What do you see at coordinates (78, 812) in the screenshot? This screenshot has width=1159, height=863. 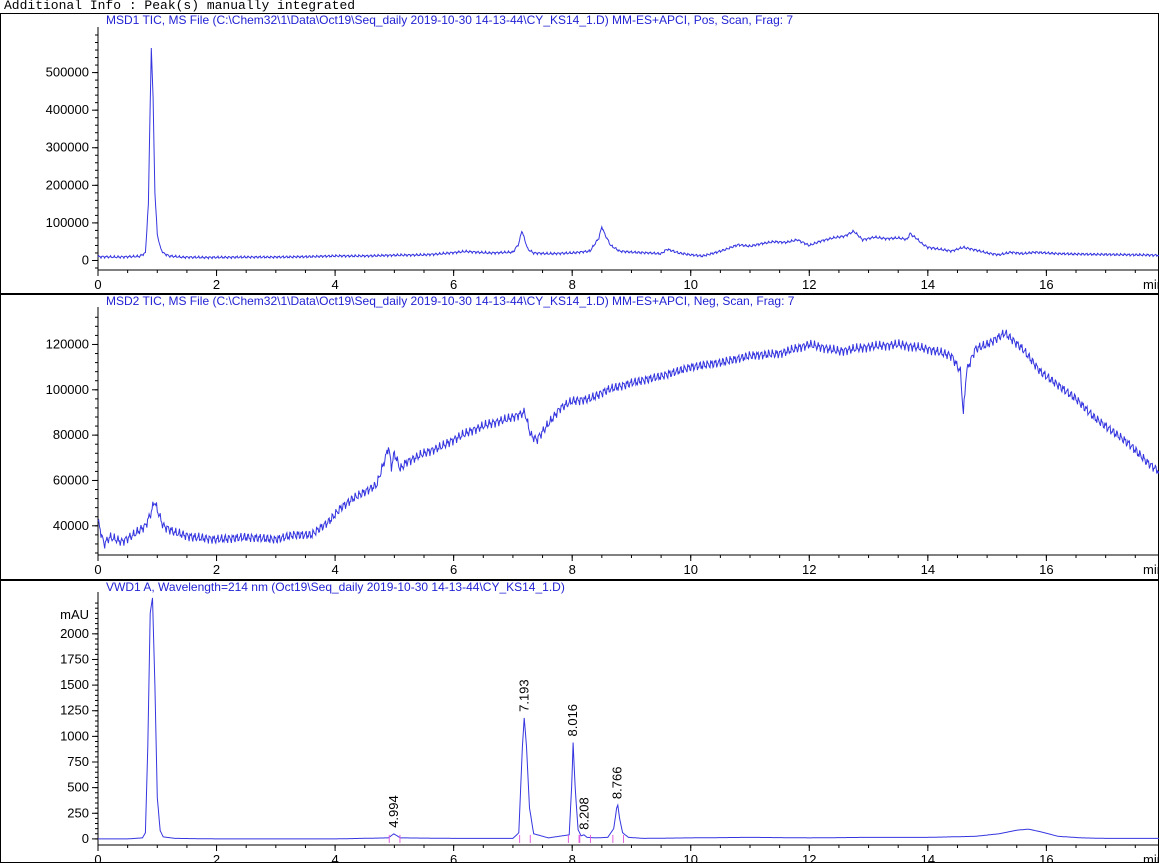 I see `y-tick-label: 250` at bounding box center [78, 812].